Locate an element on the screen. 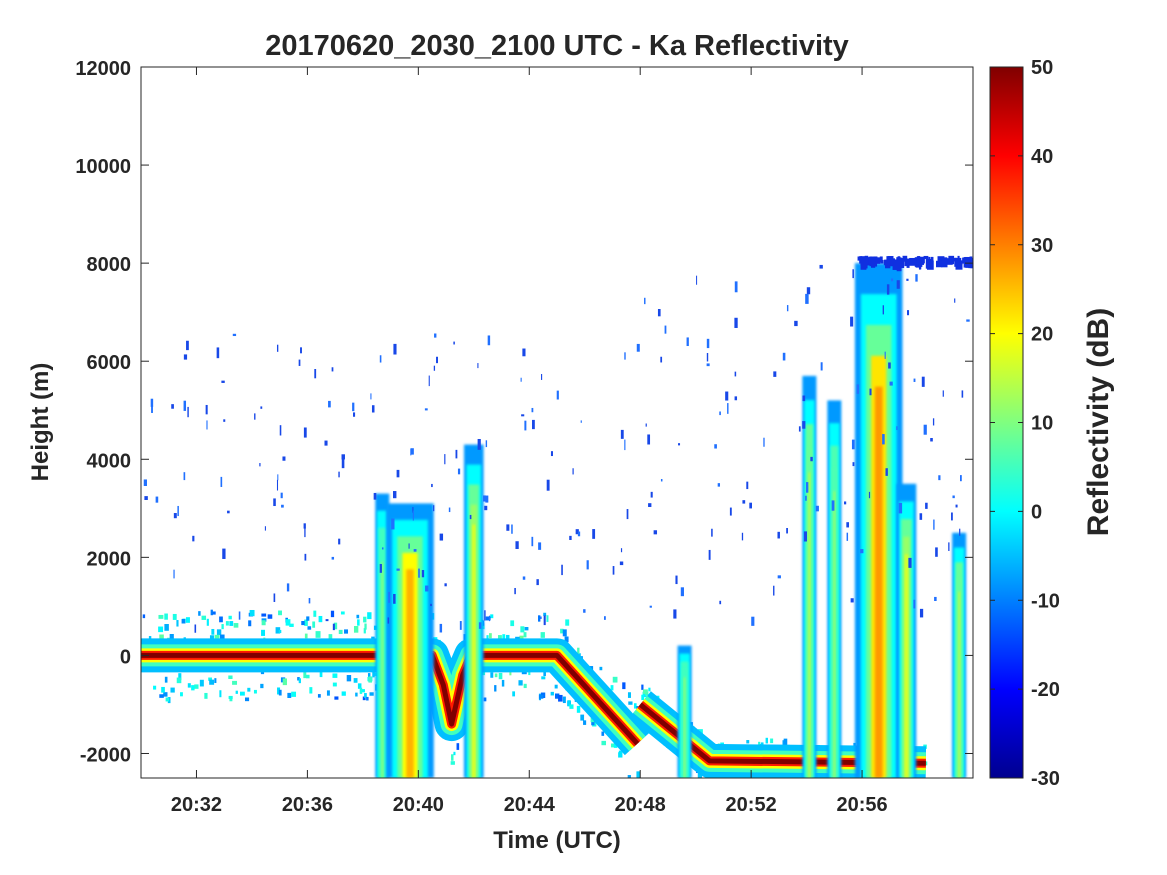 The height and width of the screenshot is (875, 1167). x-tick-label: 20:32 is located at coordinates (196, 805).